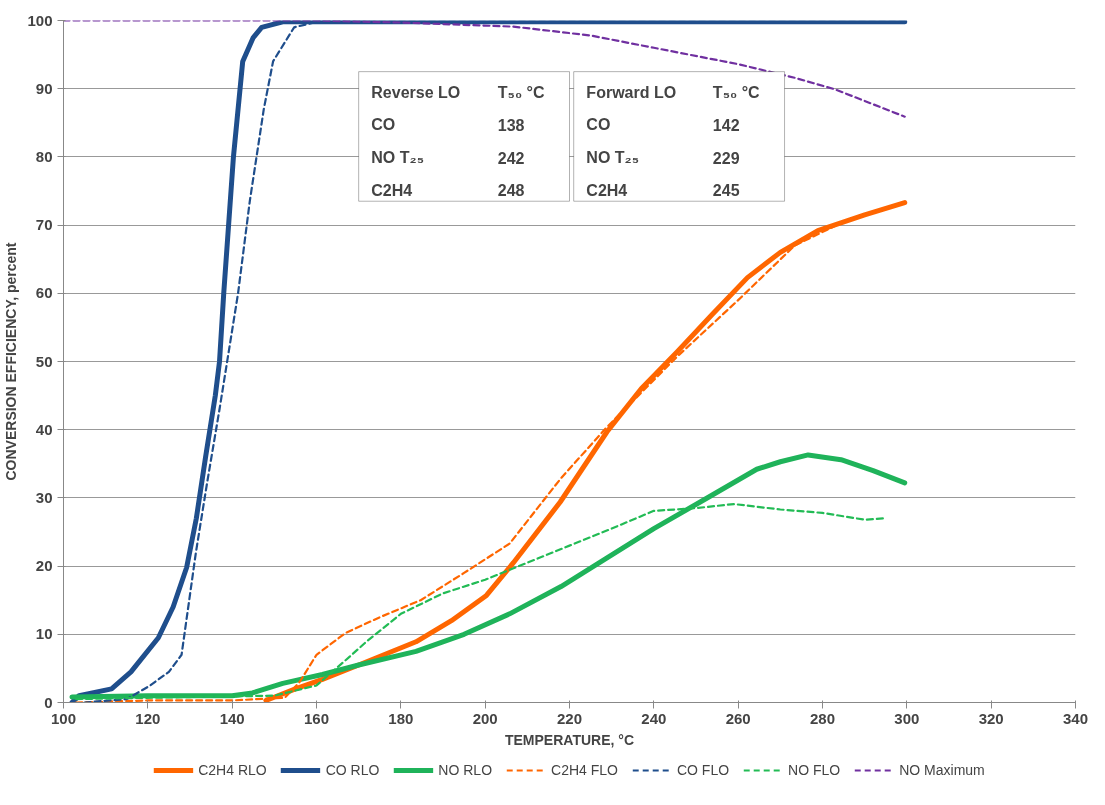 This screenshot has width=1105, height=805. Describe the element at coordinates (484, 69) in the screenshot. I see `line-series` at that location.